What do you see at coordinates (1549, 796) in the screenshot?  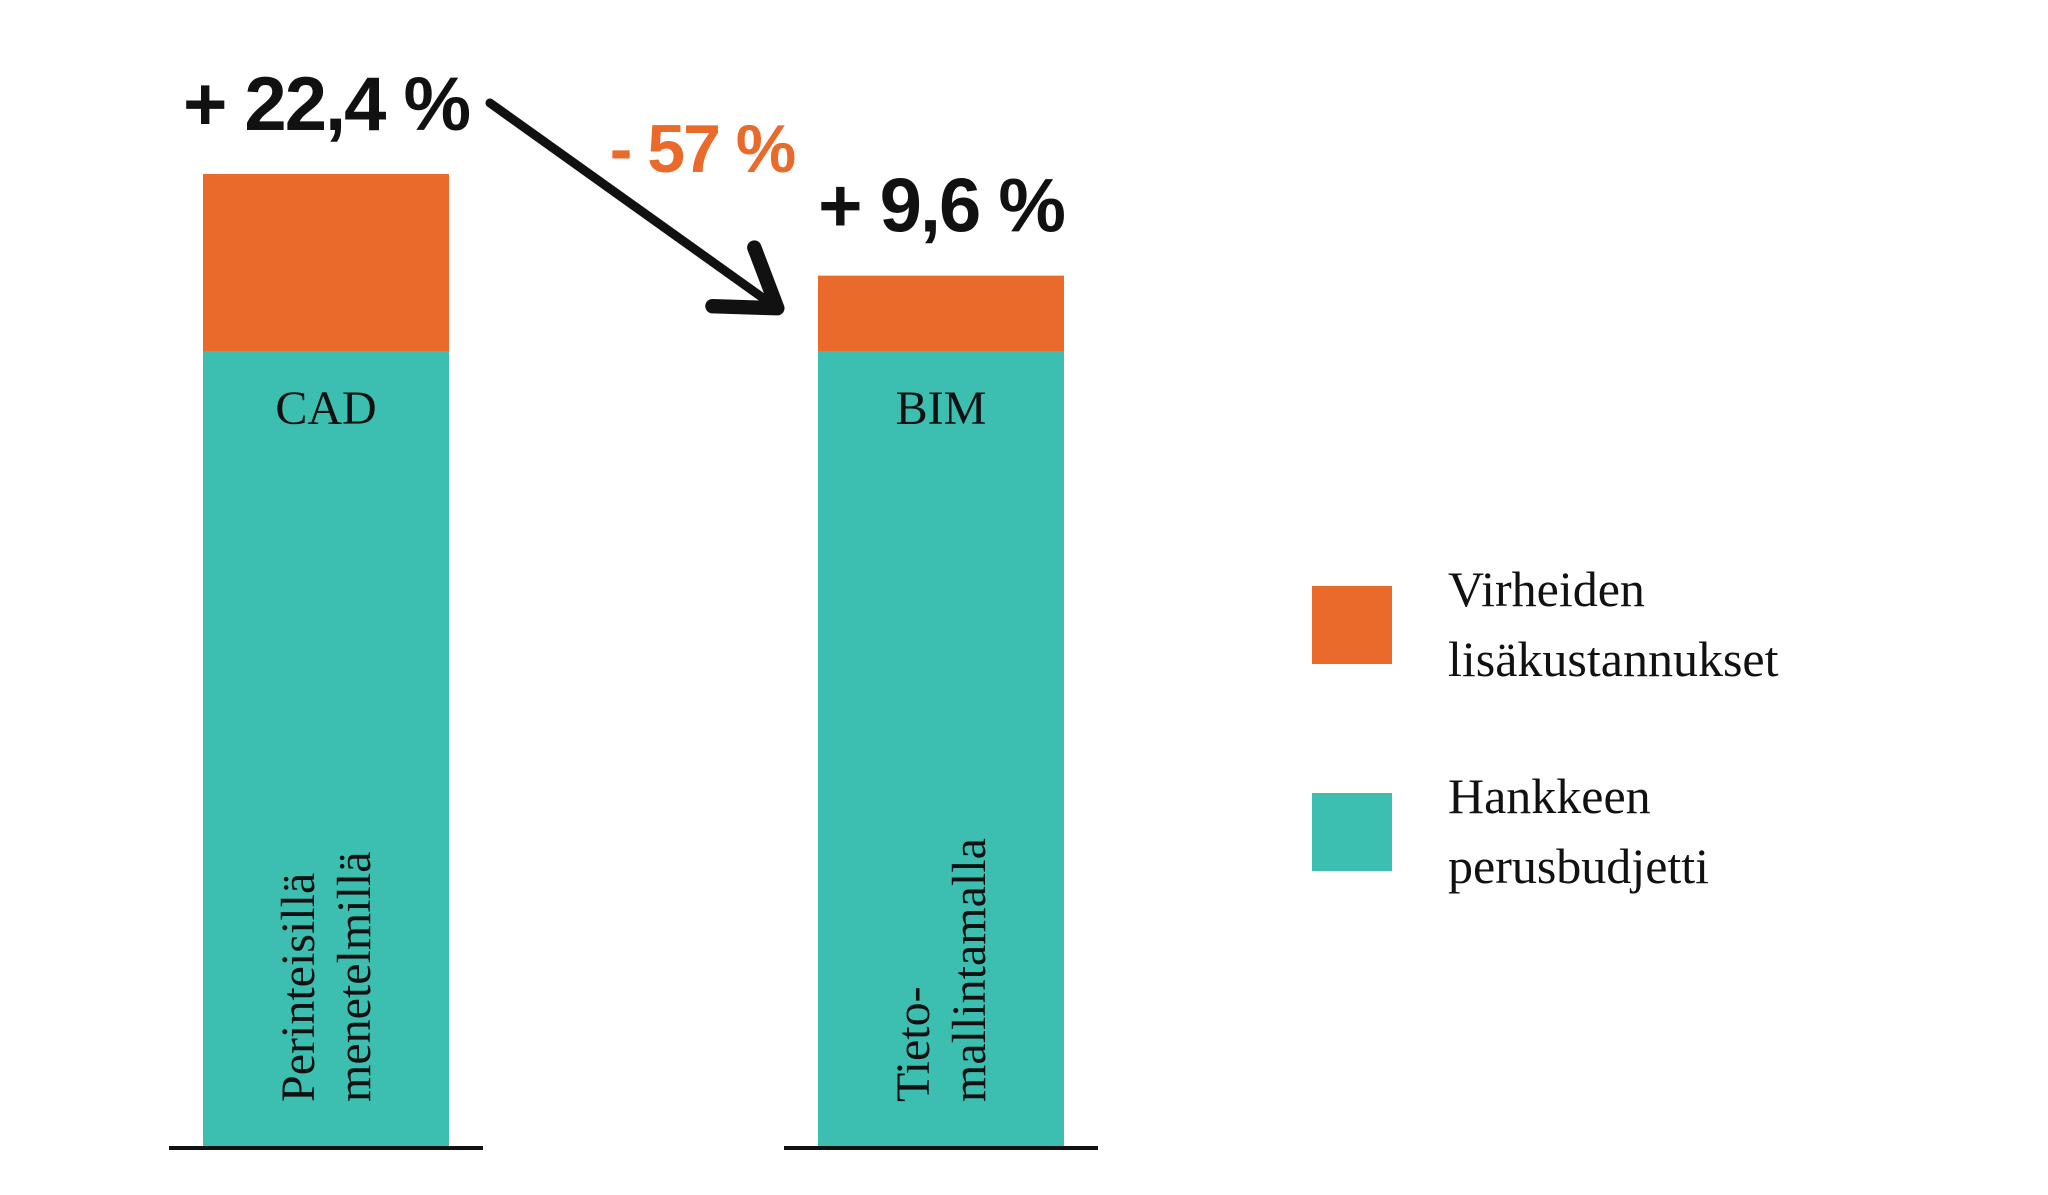 I see `legend-label-2-line-1: Hankkeen` at bounding box center [1549, 796].